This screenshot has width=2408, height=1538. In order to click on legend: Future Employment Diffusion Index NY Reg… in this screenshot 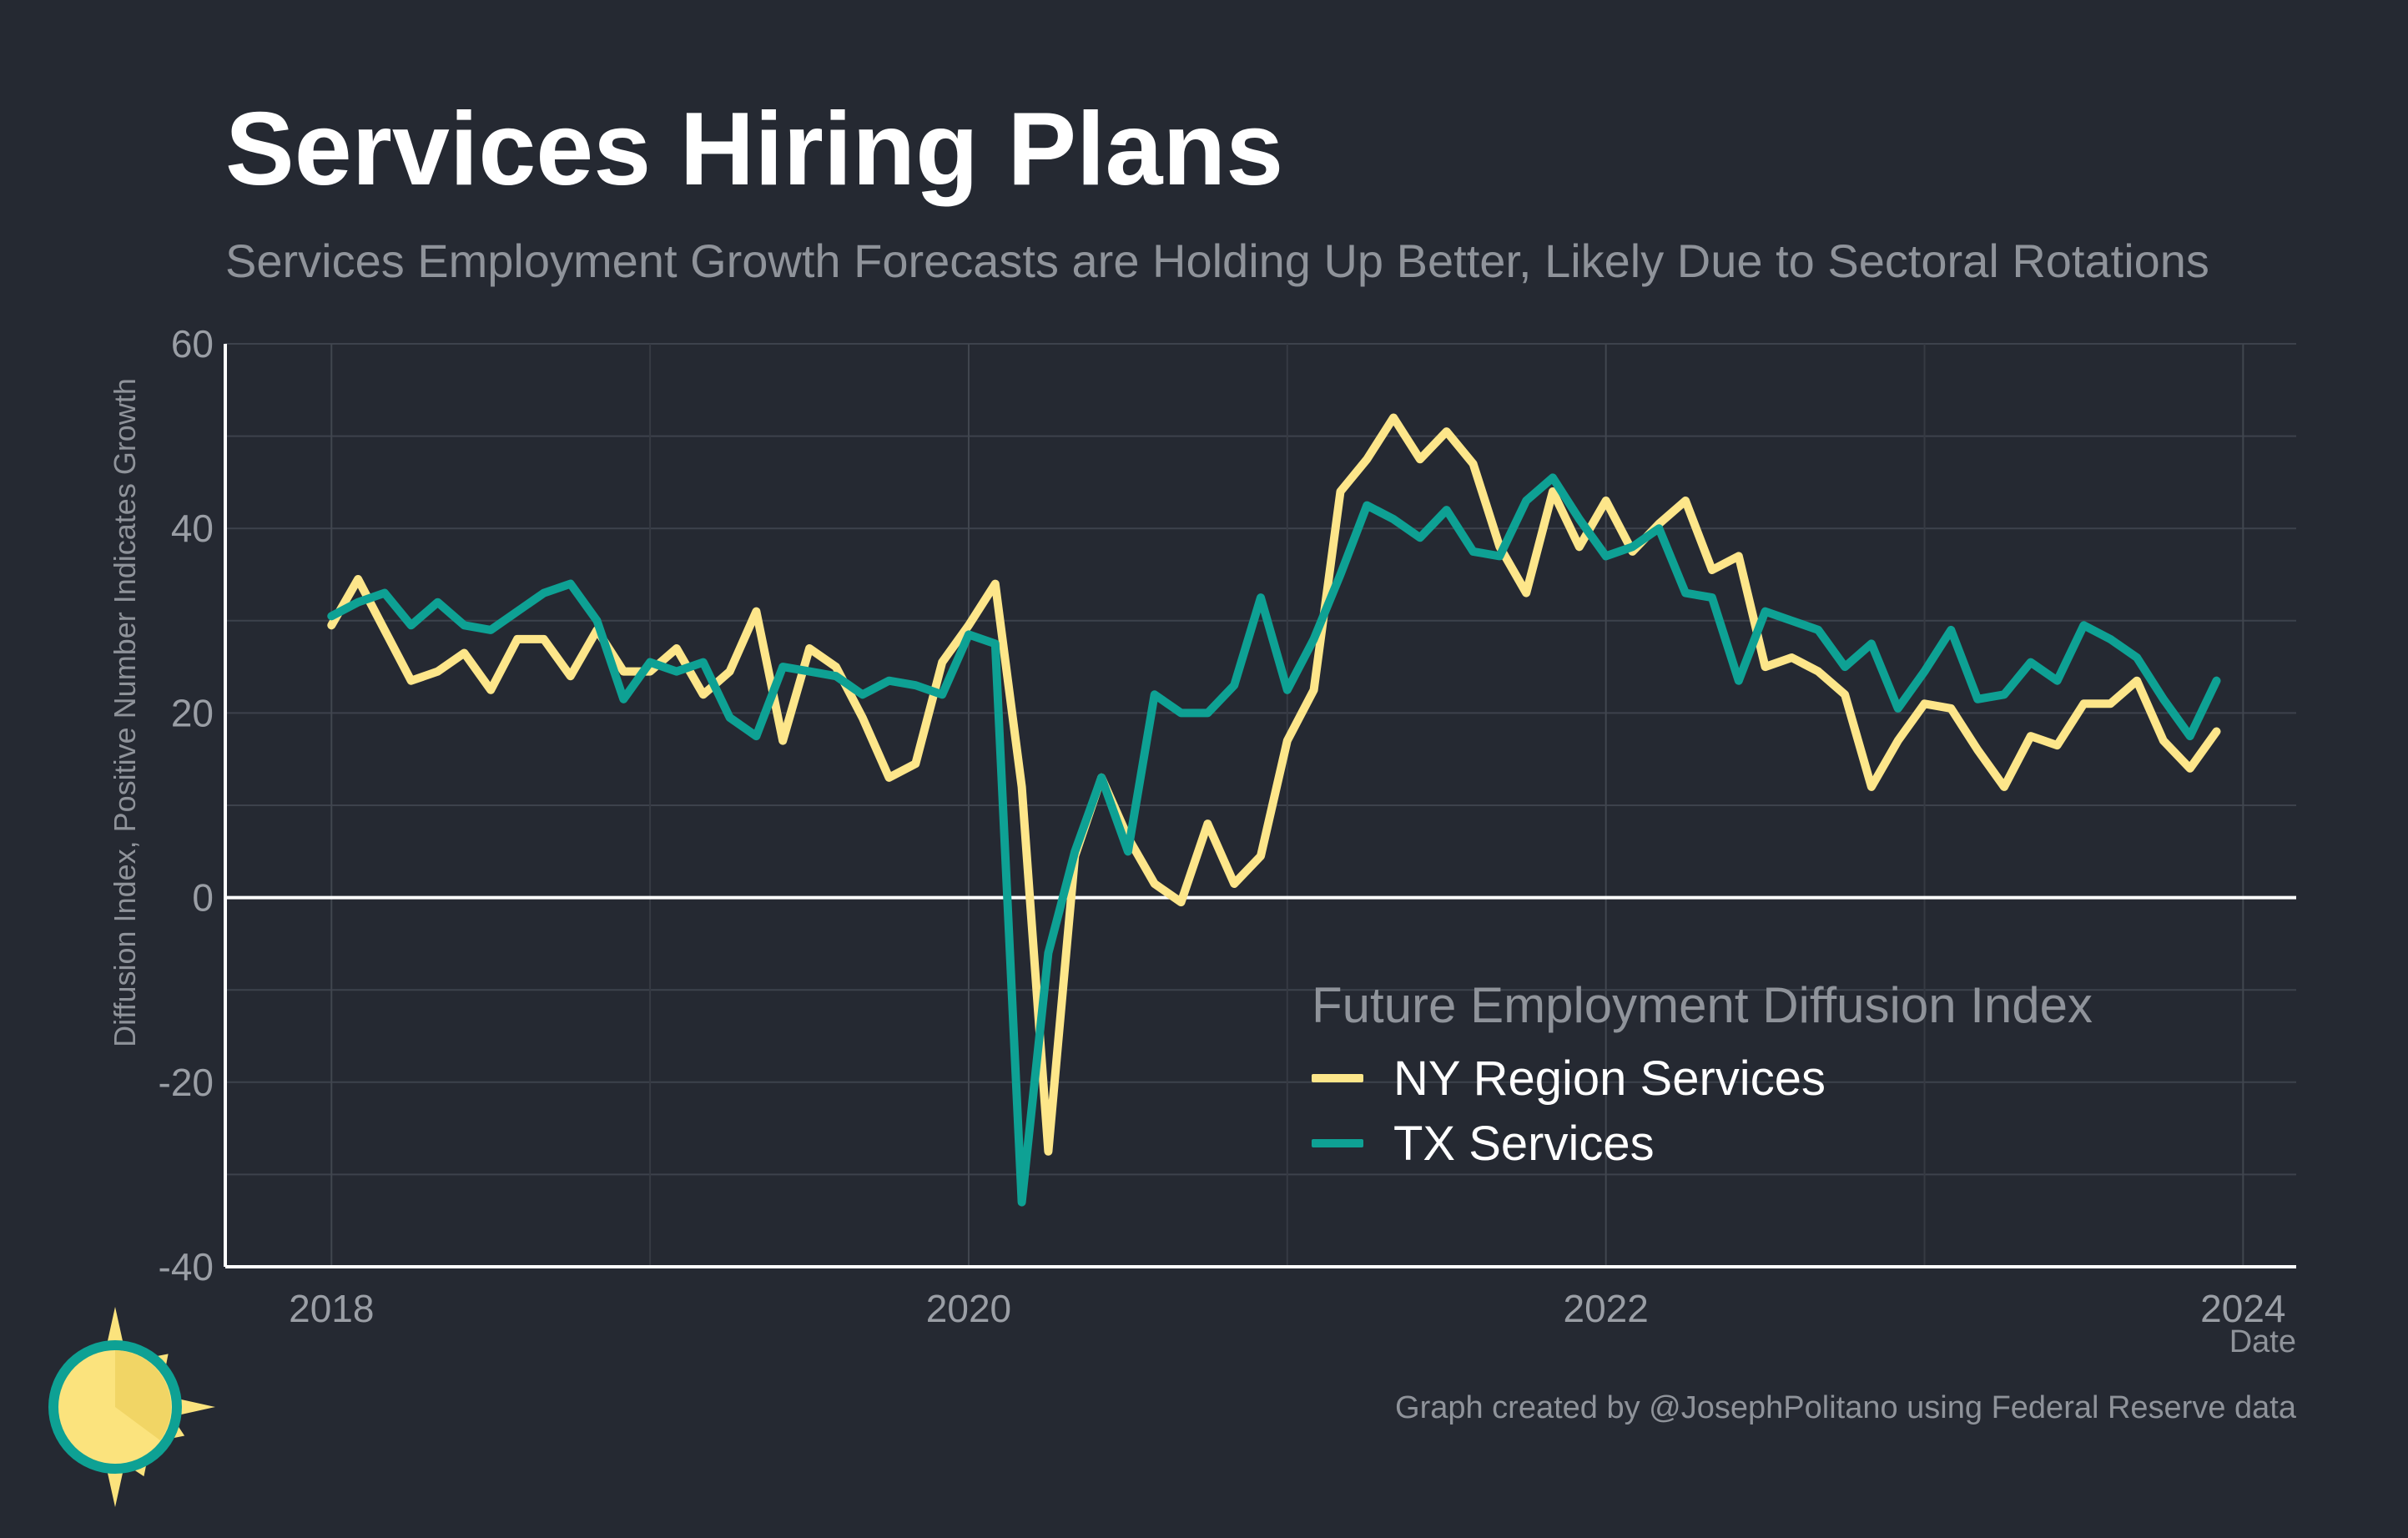, I will do `click(1702, 1076)`.